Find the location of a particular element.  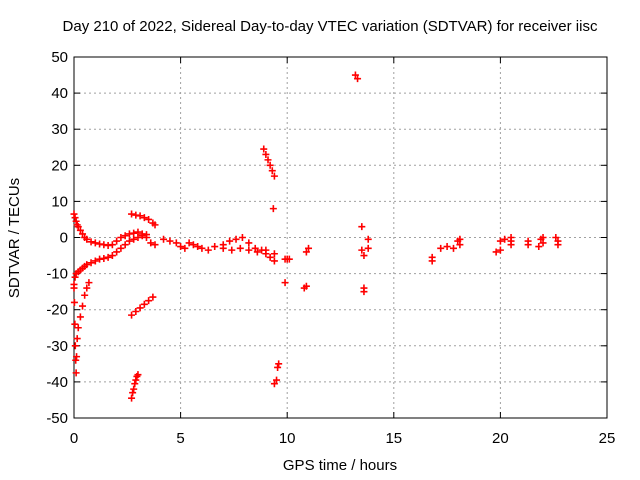

y-tick-label: -10 is located at coordinates (57, 274).